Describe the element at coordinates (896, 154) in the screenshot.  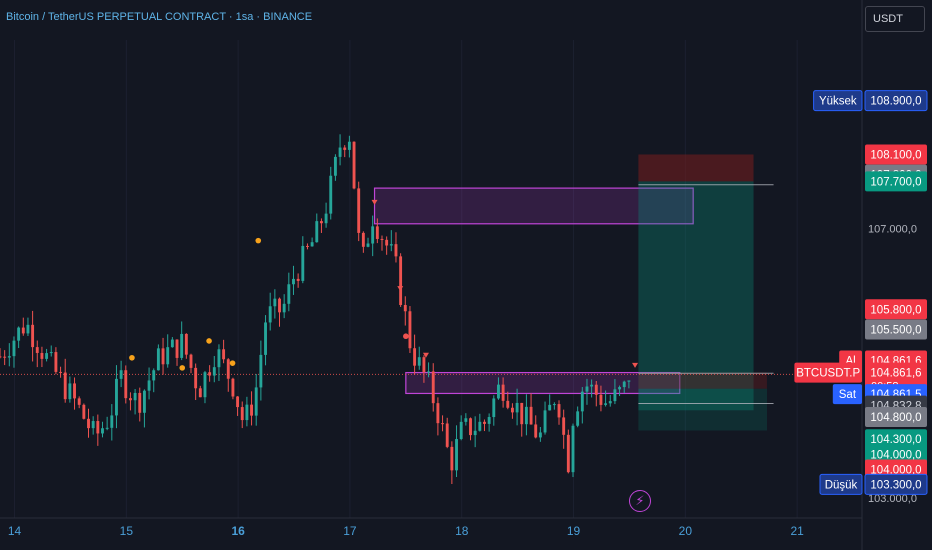
I see `price-label-108100-box` at that location.